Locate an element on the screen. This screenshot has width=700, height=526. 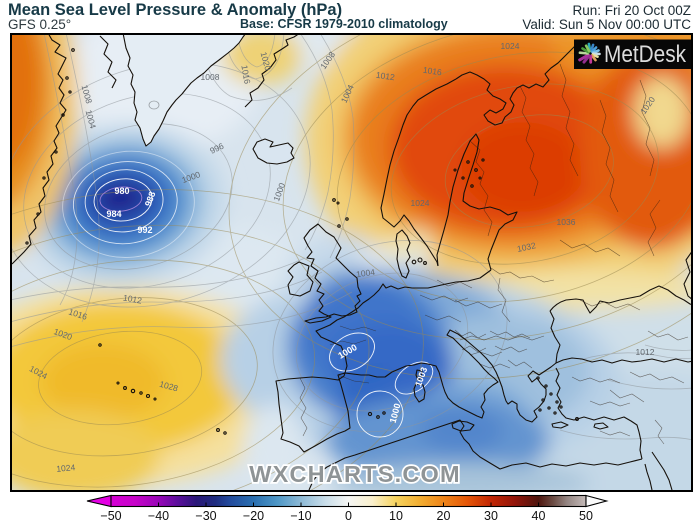
svg-text: 992 is located at coordinates (144, 230).